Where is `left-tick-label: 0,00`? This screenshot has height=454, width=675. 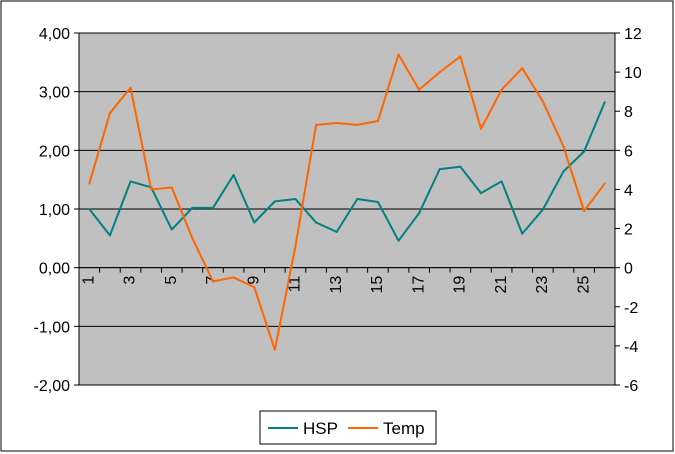 left-tick-label: 0,00 is located at coordinates (54, 269).